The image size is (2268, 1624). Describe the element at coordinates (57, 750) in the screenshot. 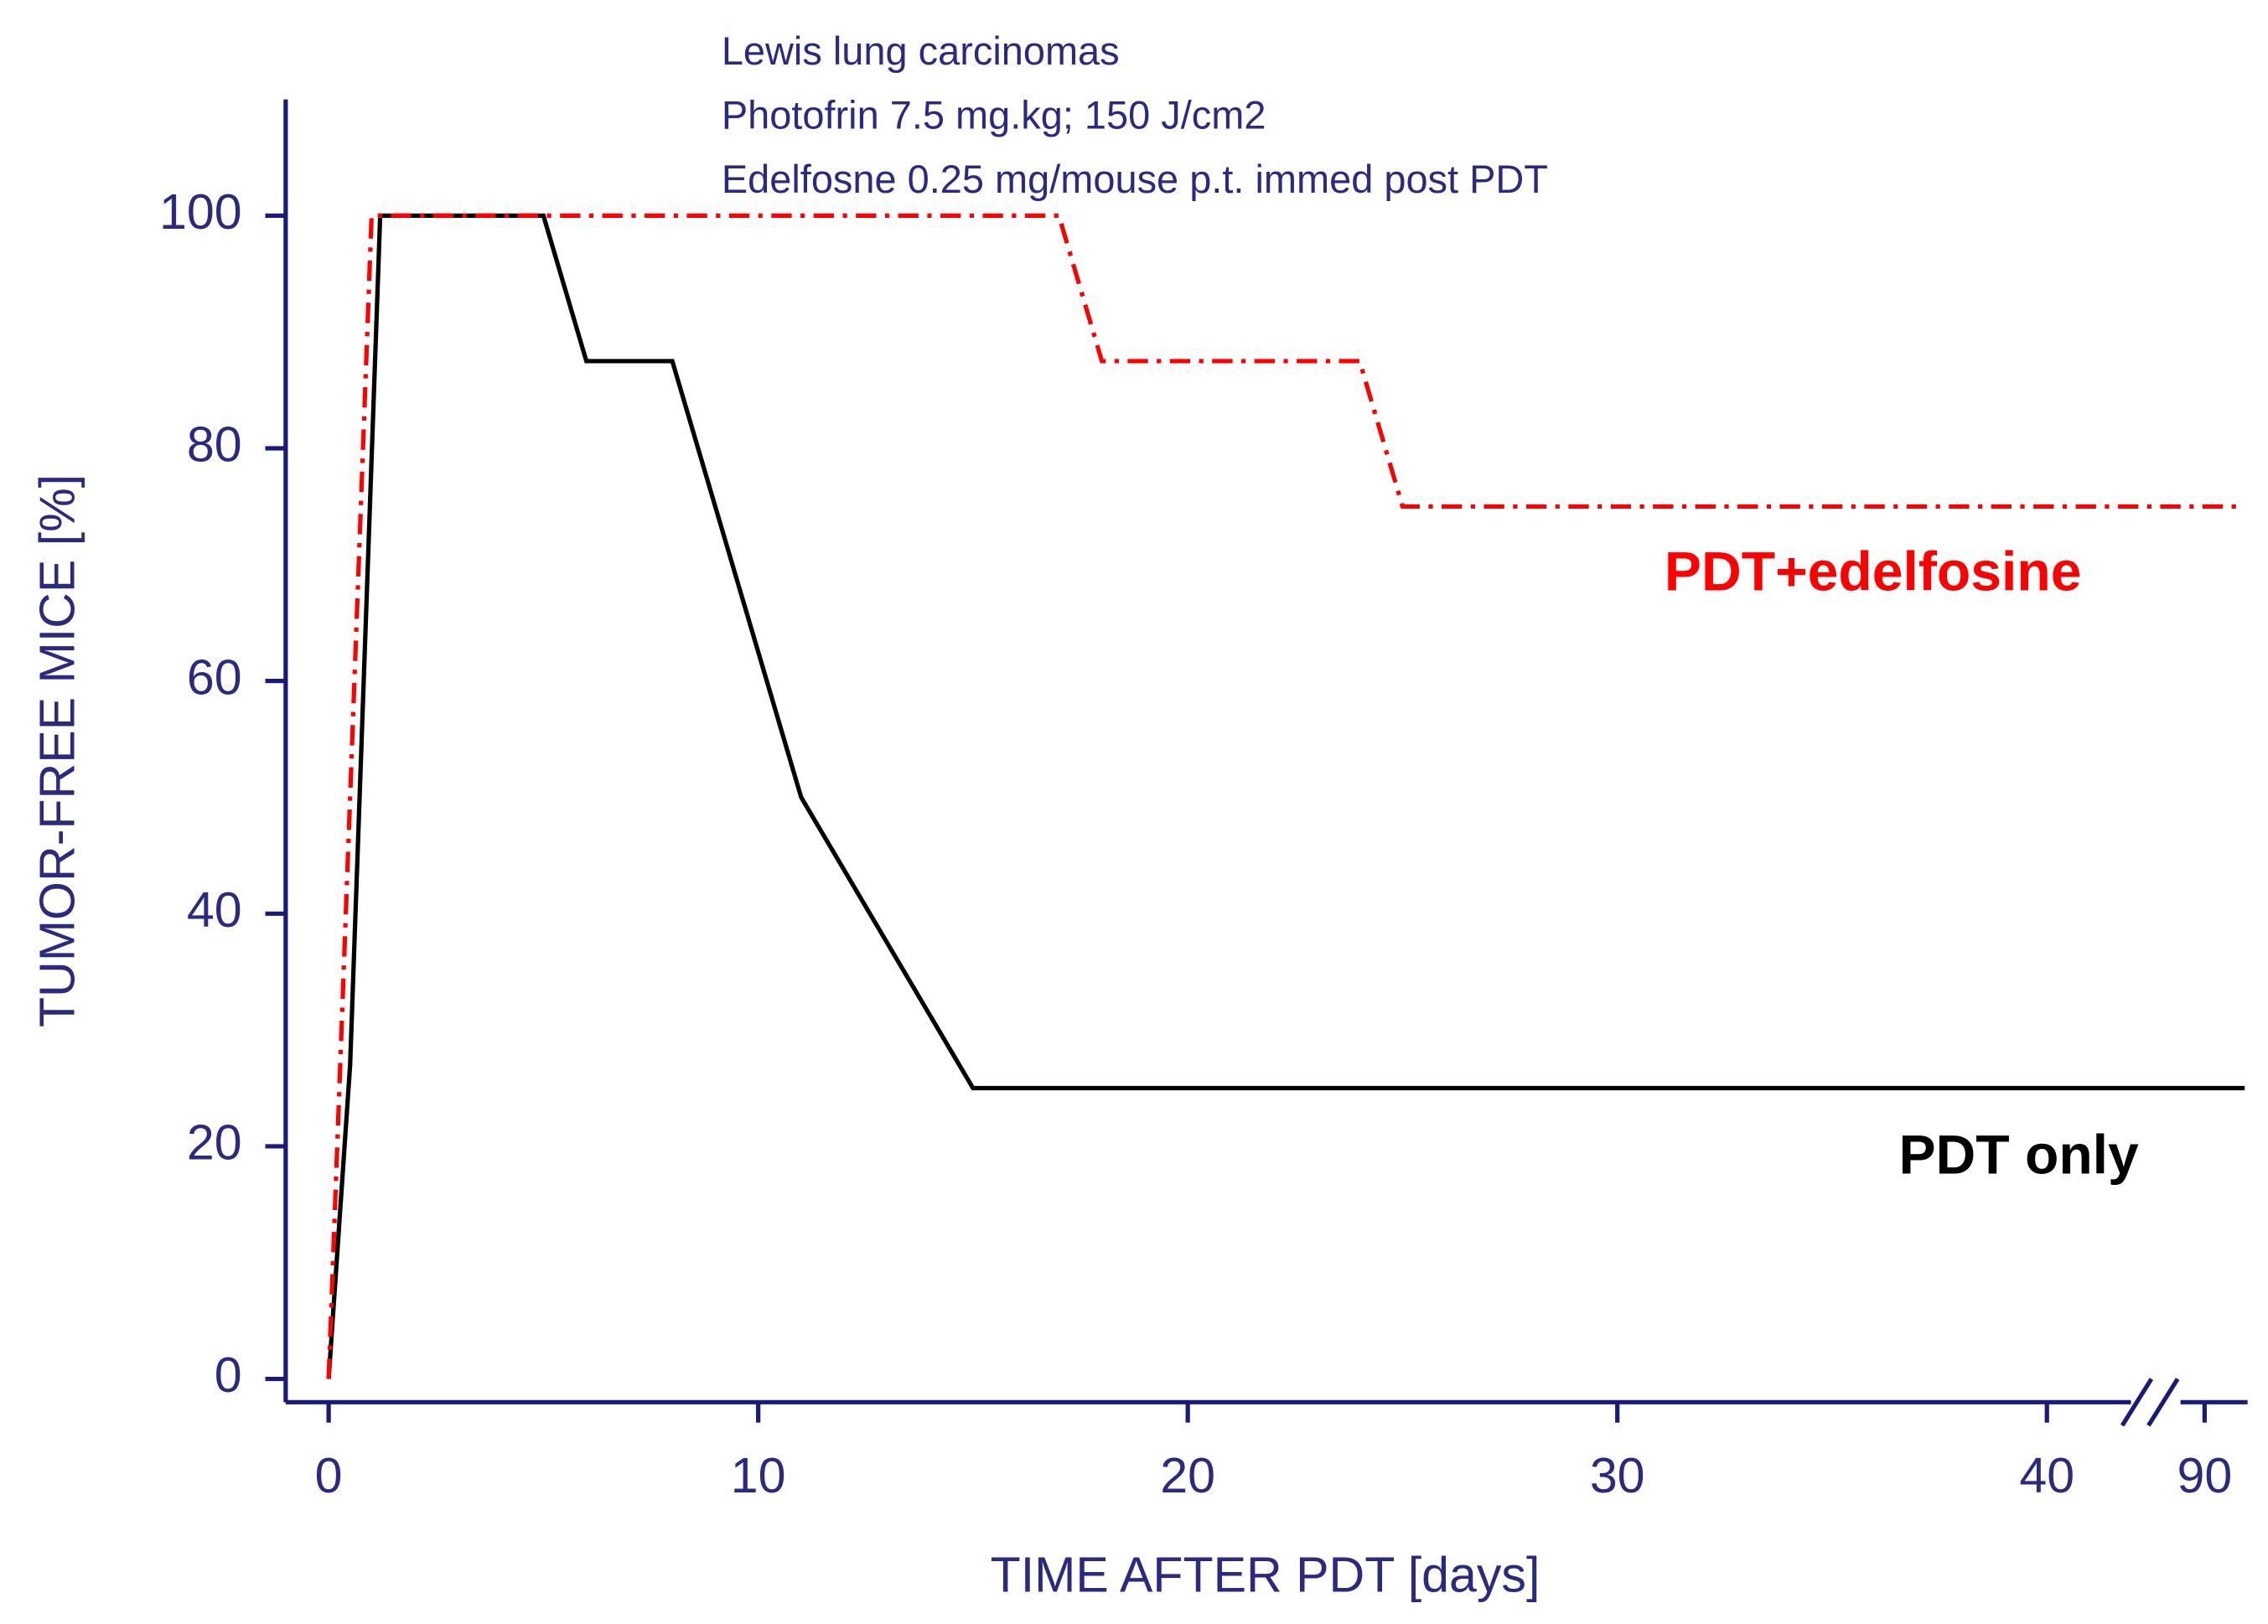

I see `y-axis-label: TUMOR-FREE MICE [%]` at that location.